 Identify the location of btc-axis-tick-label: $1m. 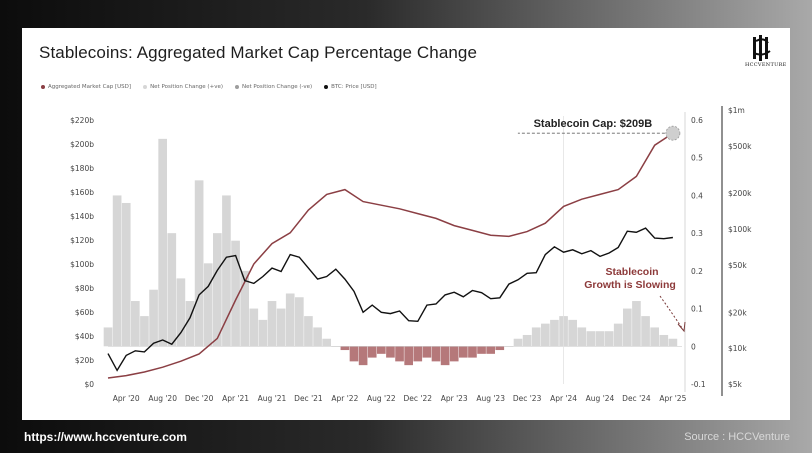
(736, 110).